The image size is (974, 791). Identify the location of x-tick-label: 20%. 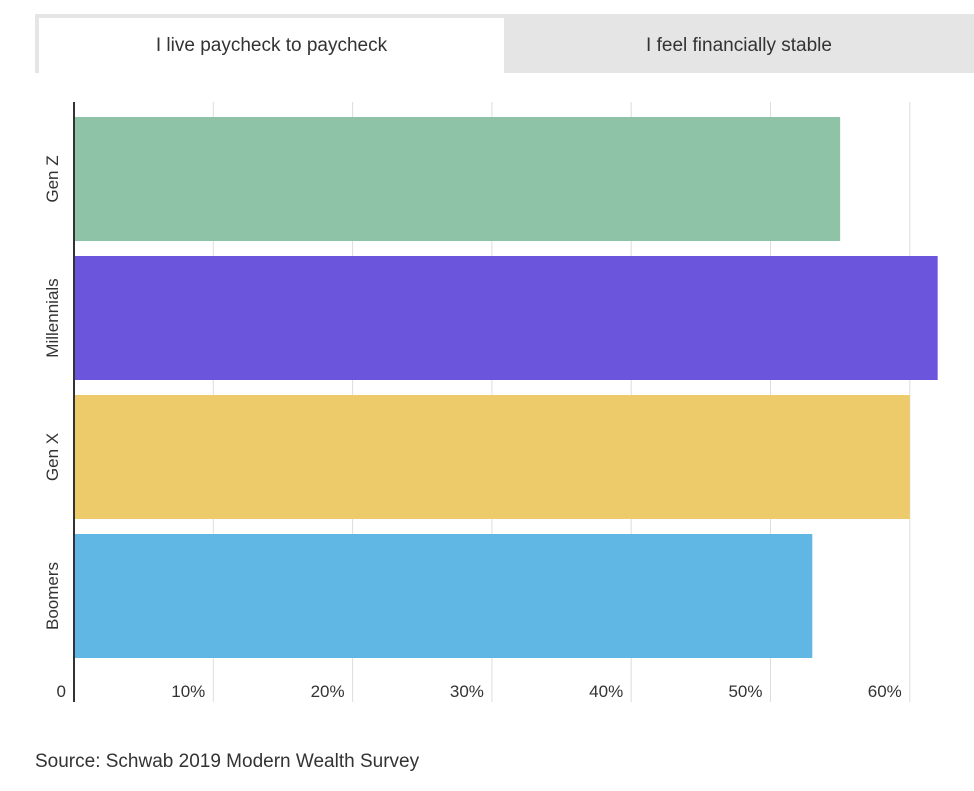
(328, 691).